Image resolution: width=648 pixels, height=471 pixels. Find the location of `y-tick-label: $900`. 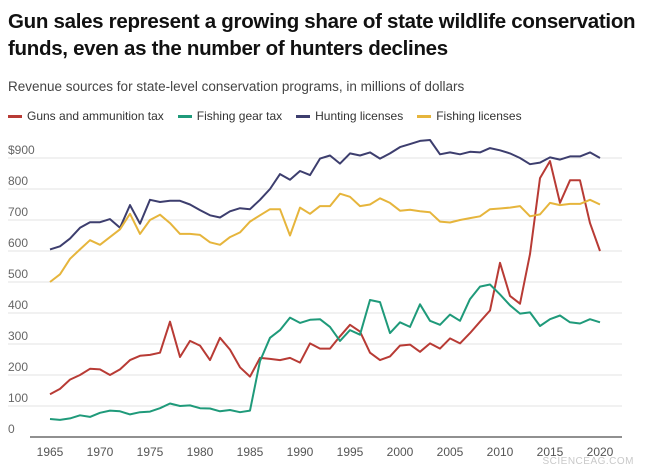

y-tick-label: $900 is located at coordinates (21, 150).